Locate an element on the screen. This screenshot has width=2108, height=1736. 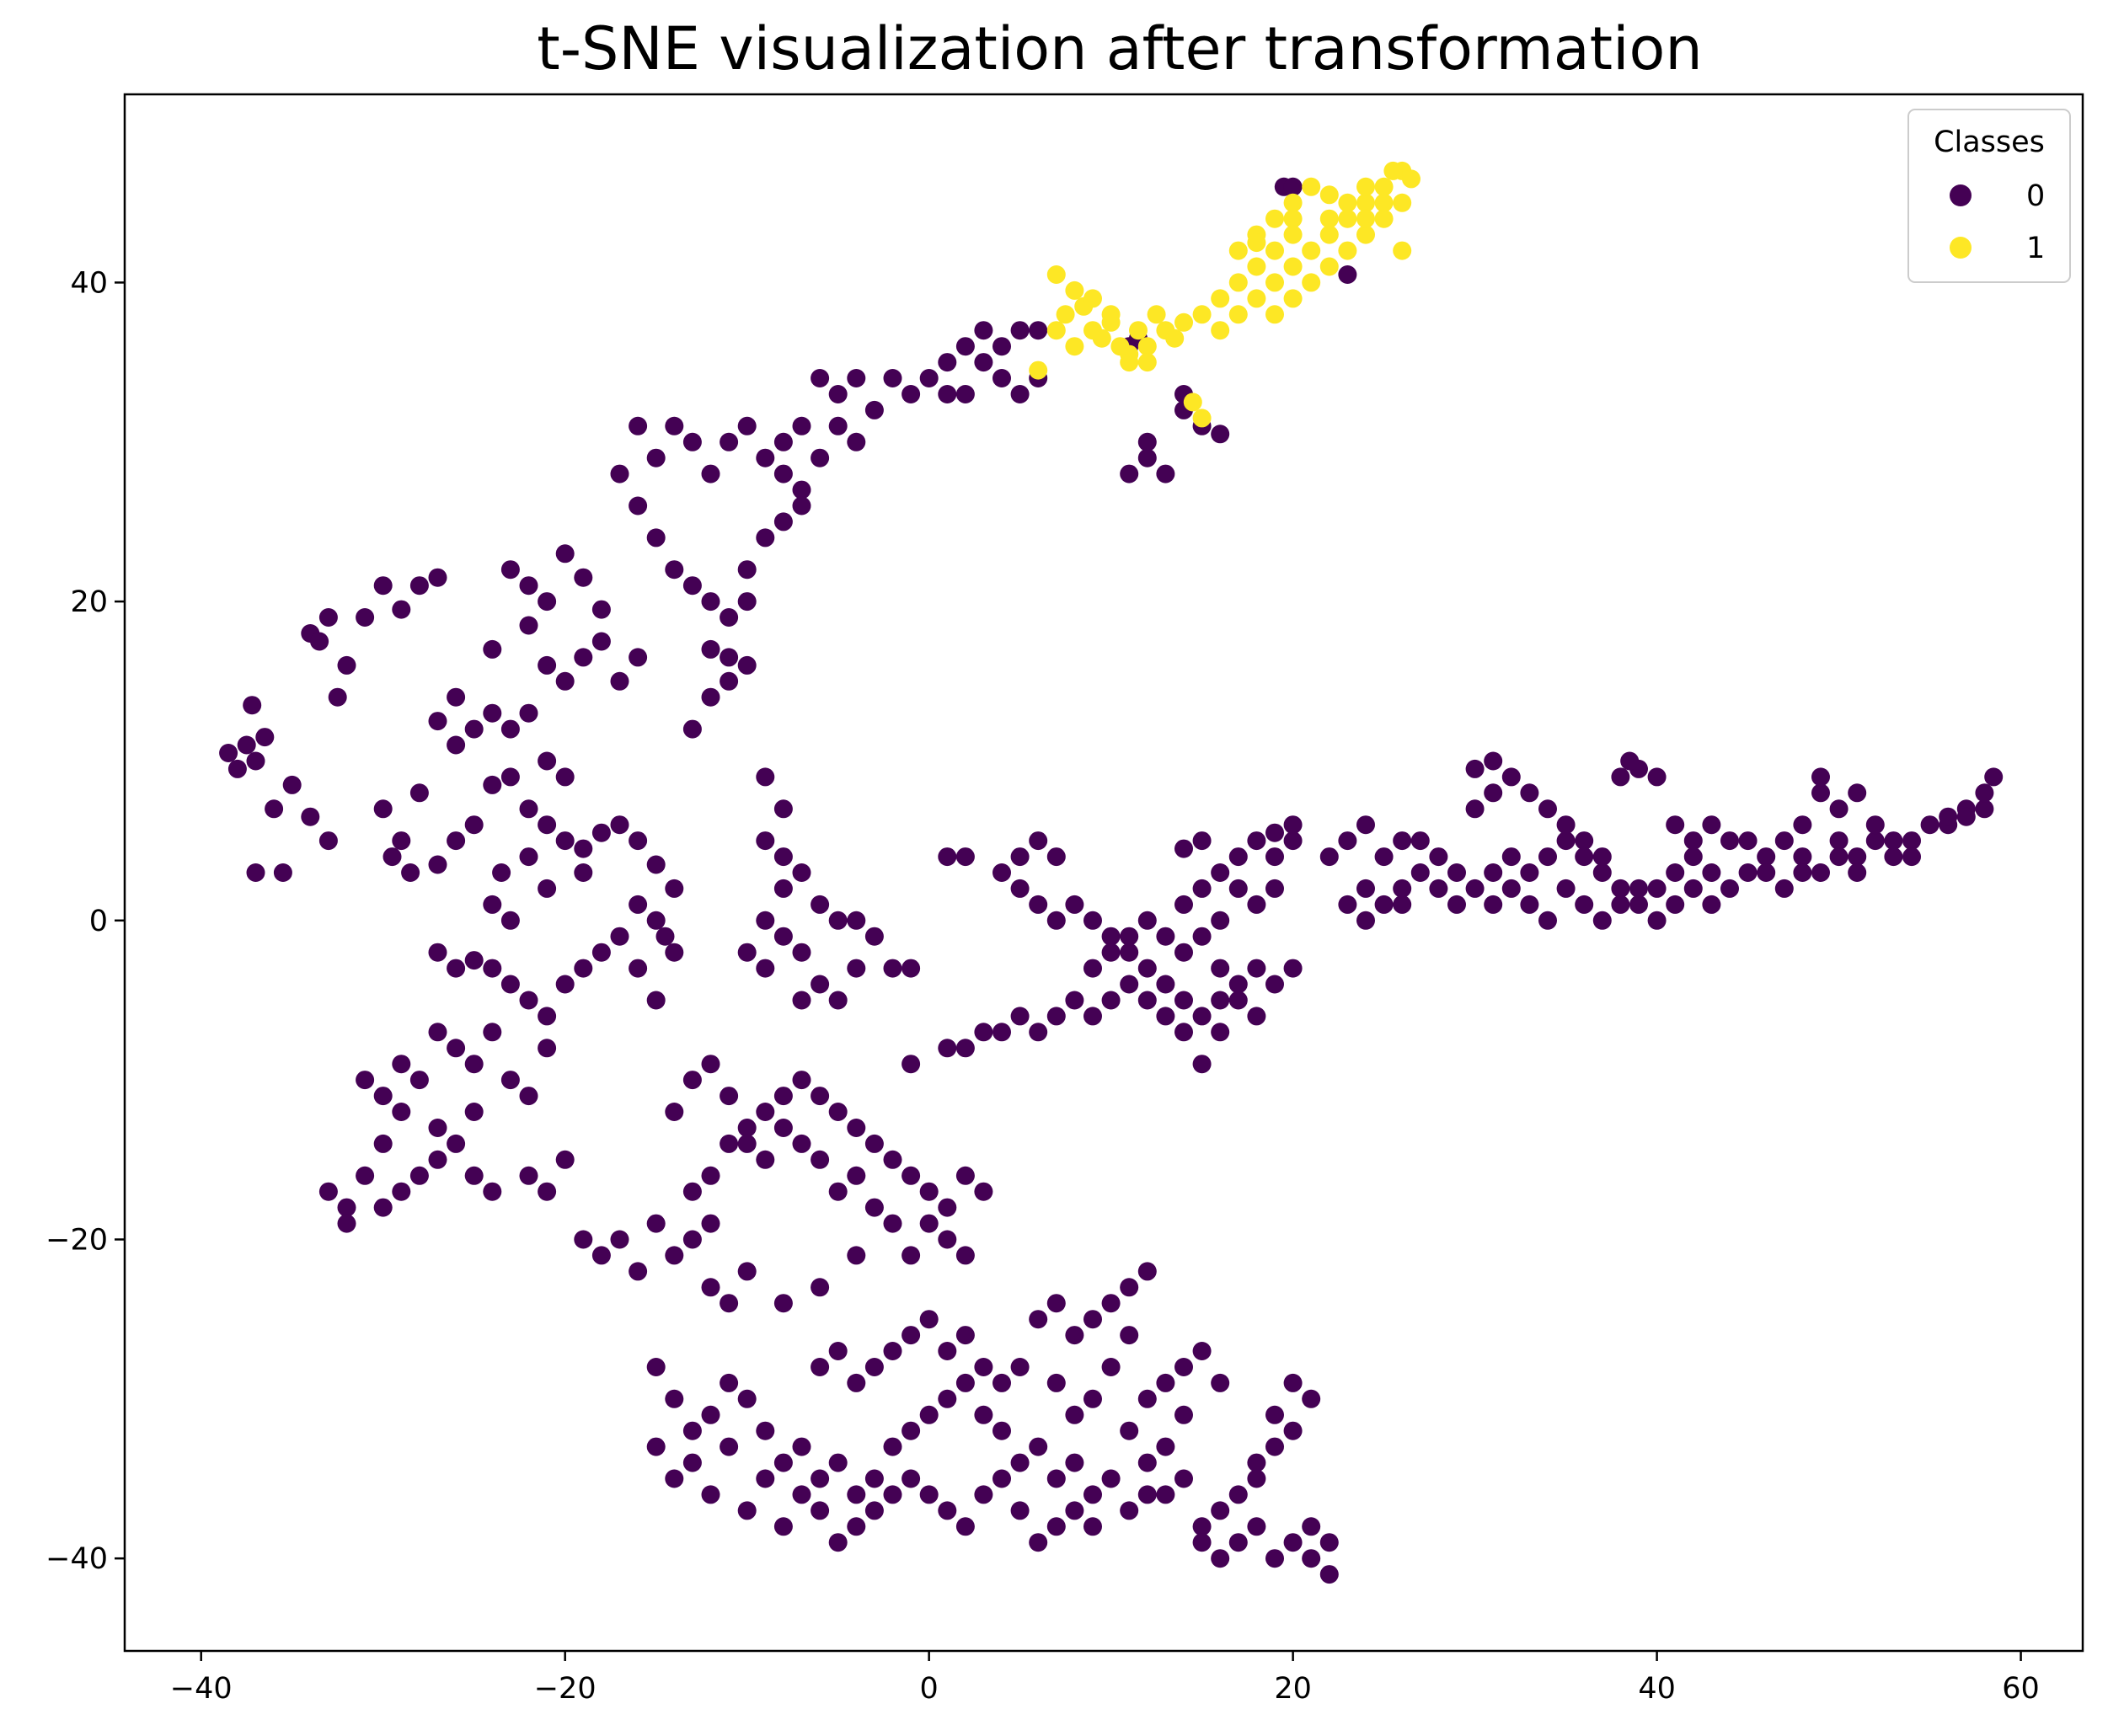
y-tick-label: −20 is located at coordinates (77, 1240).